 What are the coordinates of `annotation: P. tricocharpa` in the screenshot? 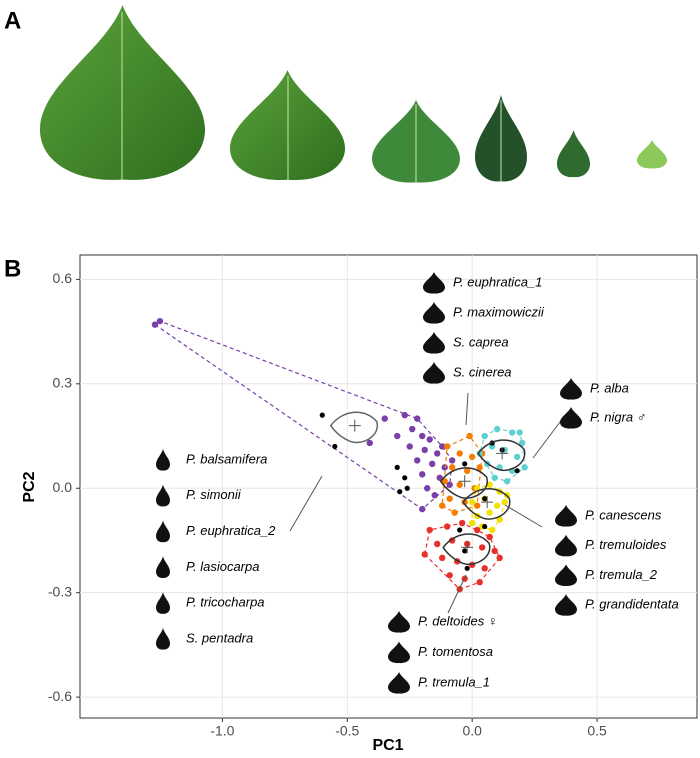 It's located at (225, 602).